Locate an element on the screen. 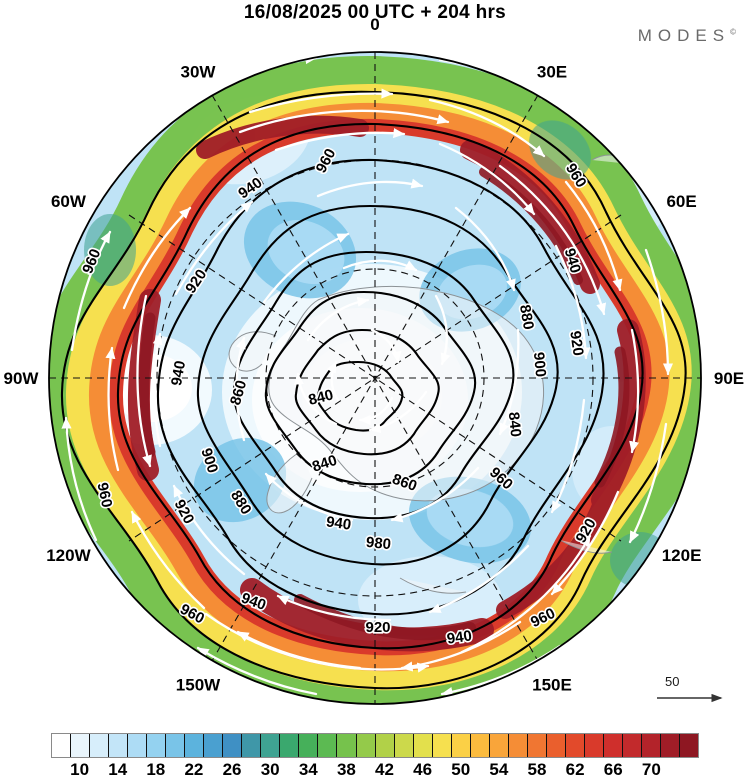 This screenshot has width=750, height=782. colorbar-tick-34: 34 is located at coordinates (308, 769).